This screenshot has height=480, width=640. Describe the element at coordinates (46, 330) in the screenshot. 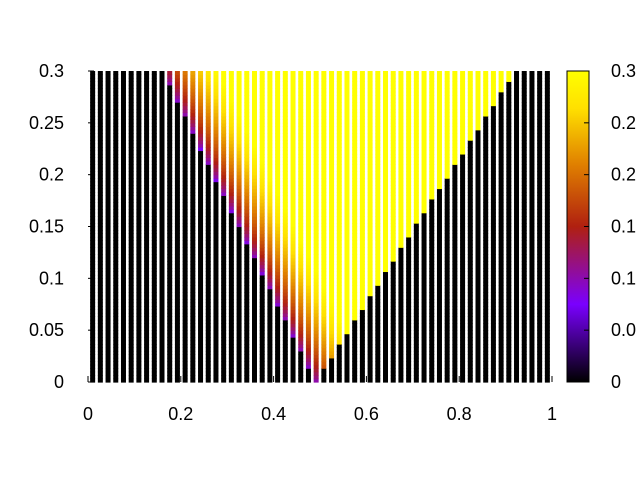

I see `y-tick-label: 0.05` at that location.